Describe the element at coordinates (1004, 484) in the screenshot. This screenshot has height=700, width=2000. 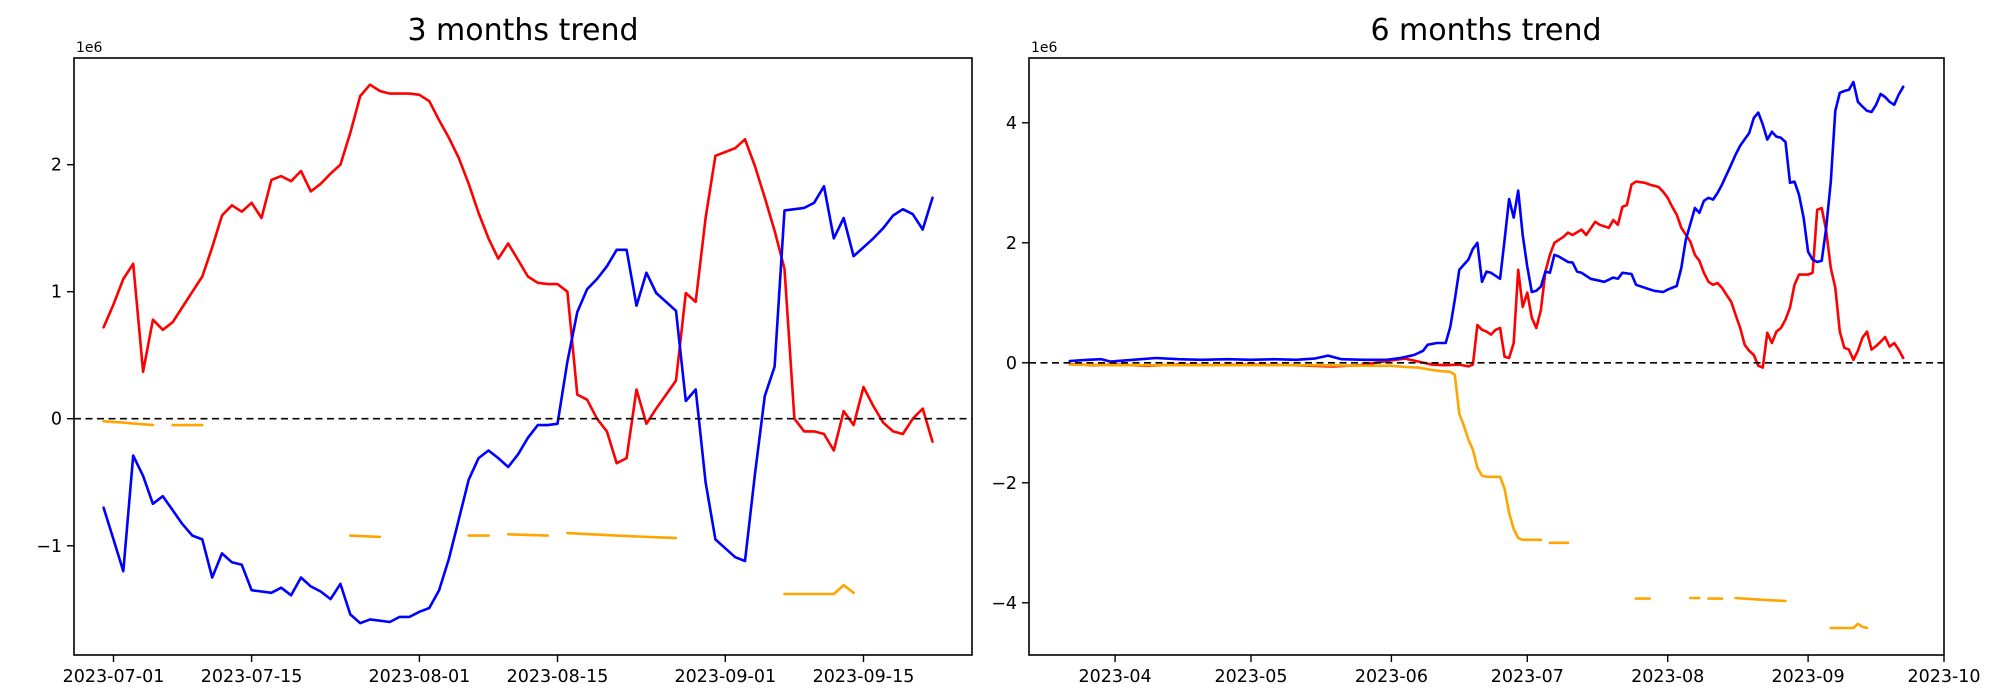
I see `y-tick-label: −2` at that location.